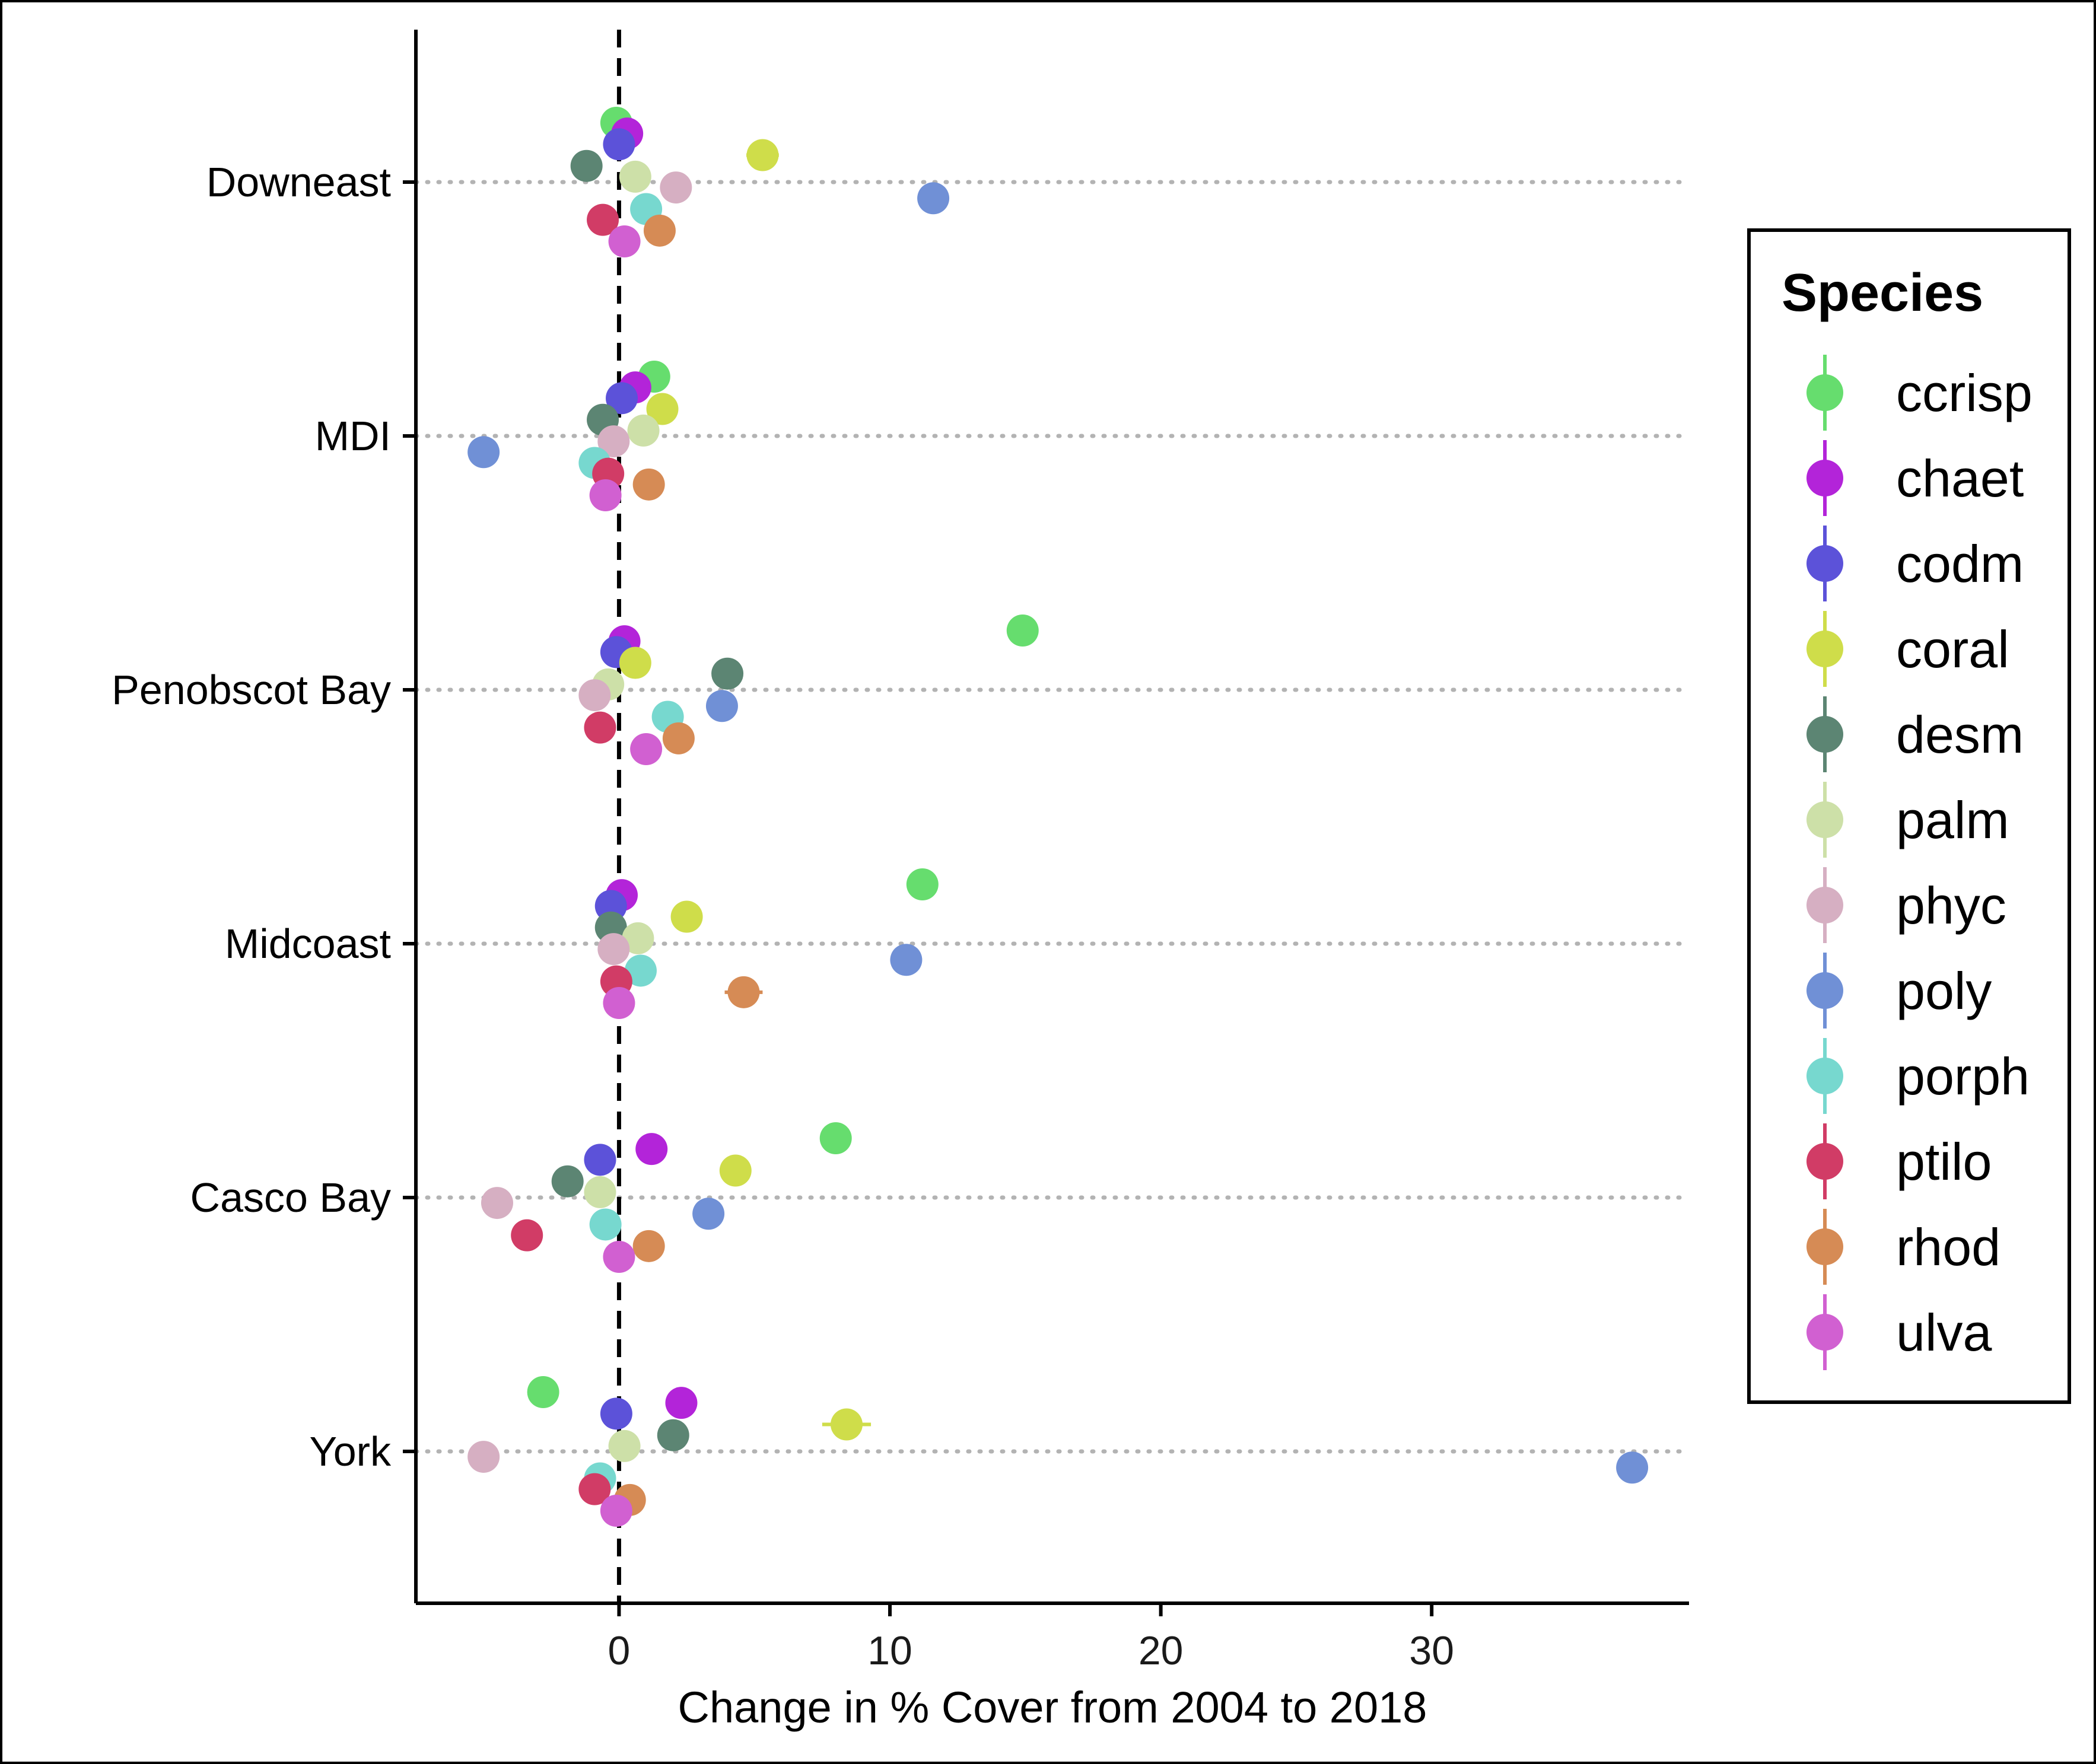 The width and height of the screenshot is (2096, 1764). What do you see at coordinates (1824, 990) in the screenshot?
I see `legend-key-poly` at bounding box center [1824, 990].